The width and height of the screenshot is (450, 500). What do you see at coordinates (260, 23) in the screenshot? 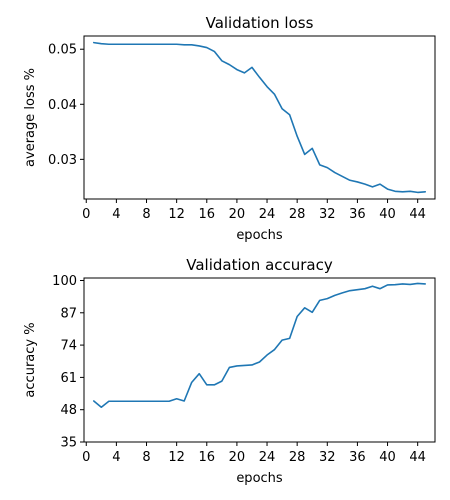
I see `chart-title: Validation loss` at bounding box center [260, 23].